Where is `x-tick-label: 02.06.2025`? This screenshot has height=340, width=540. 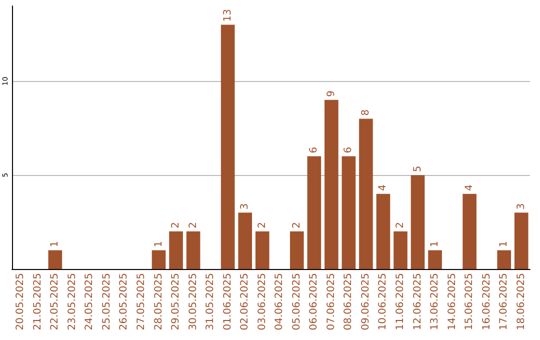 x-tick-label: 02.06.2025 is located at coordinates (245, 301).